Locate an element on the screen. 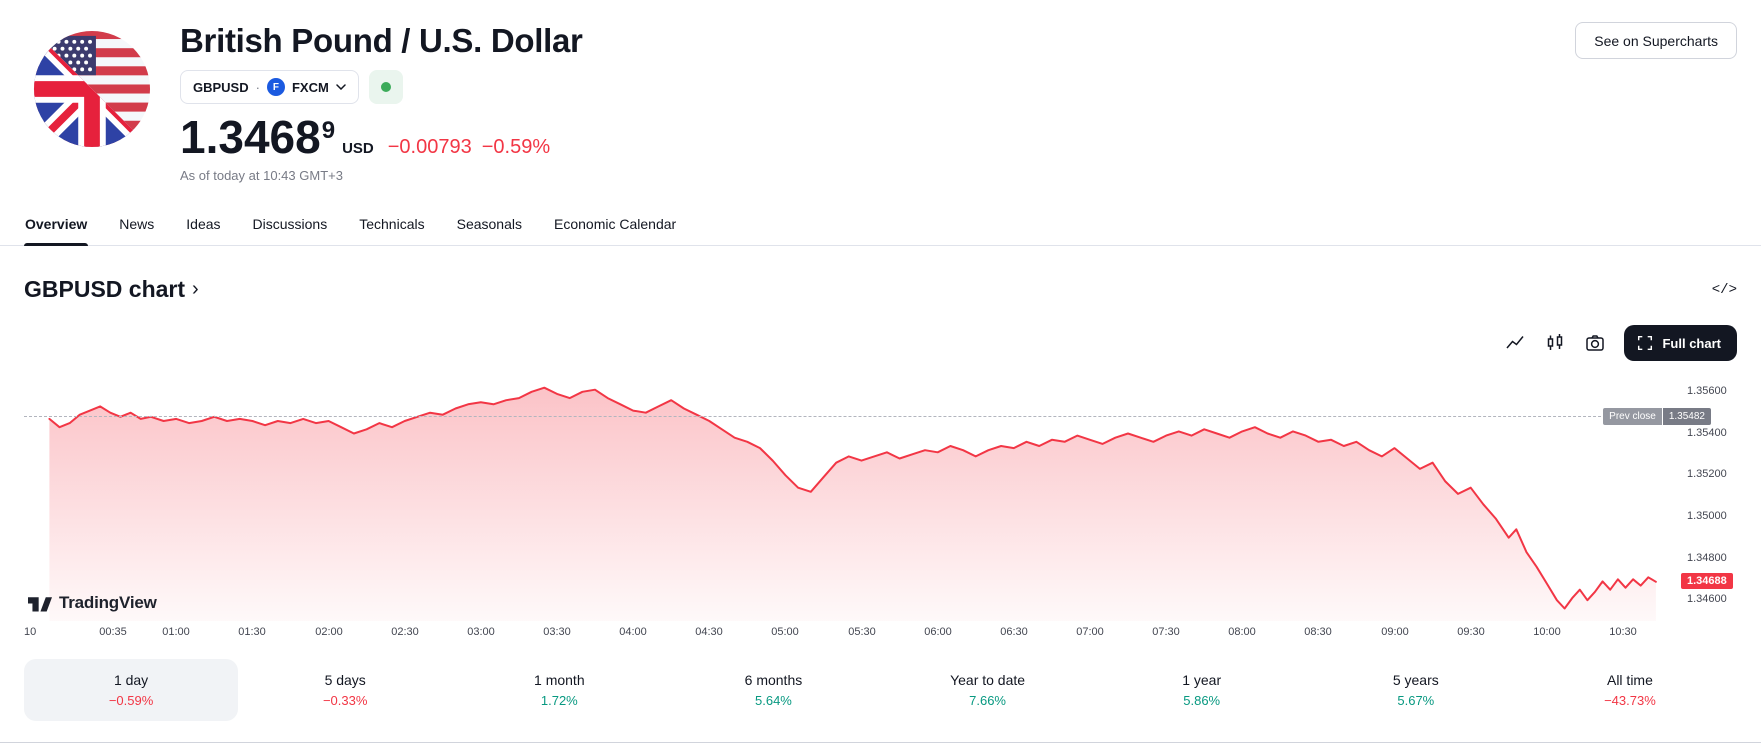 This screenshot has height=743, width=1761. time-axis-label: 04:30 is located at coordinates (709, 632).